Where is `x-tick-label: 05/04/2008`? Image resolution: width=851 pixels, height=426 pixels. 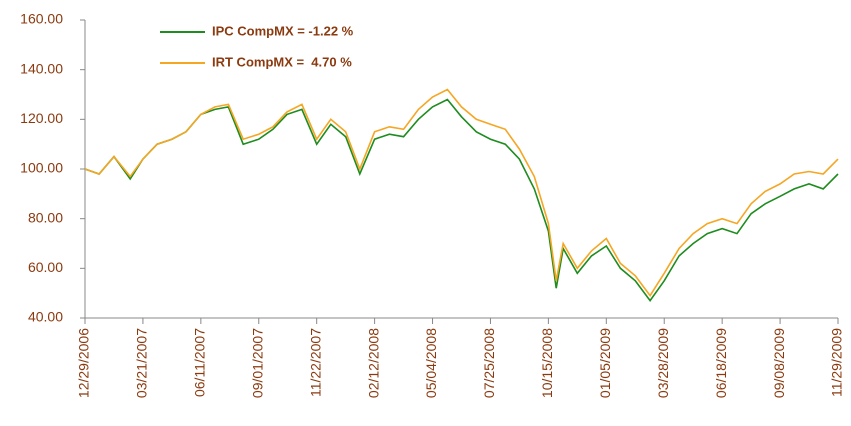
x-tick-label: 05/04/2008 is located at coordinates (431, 363).